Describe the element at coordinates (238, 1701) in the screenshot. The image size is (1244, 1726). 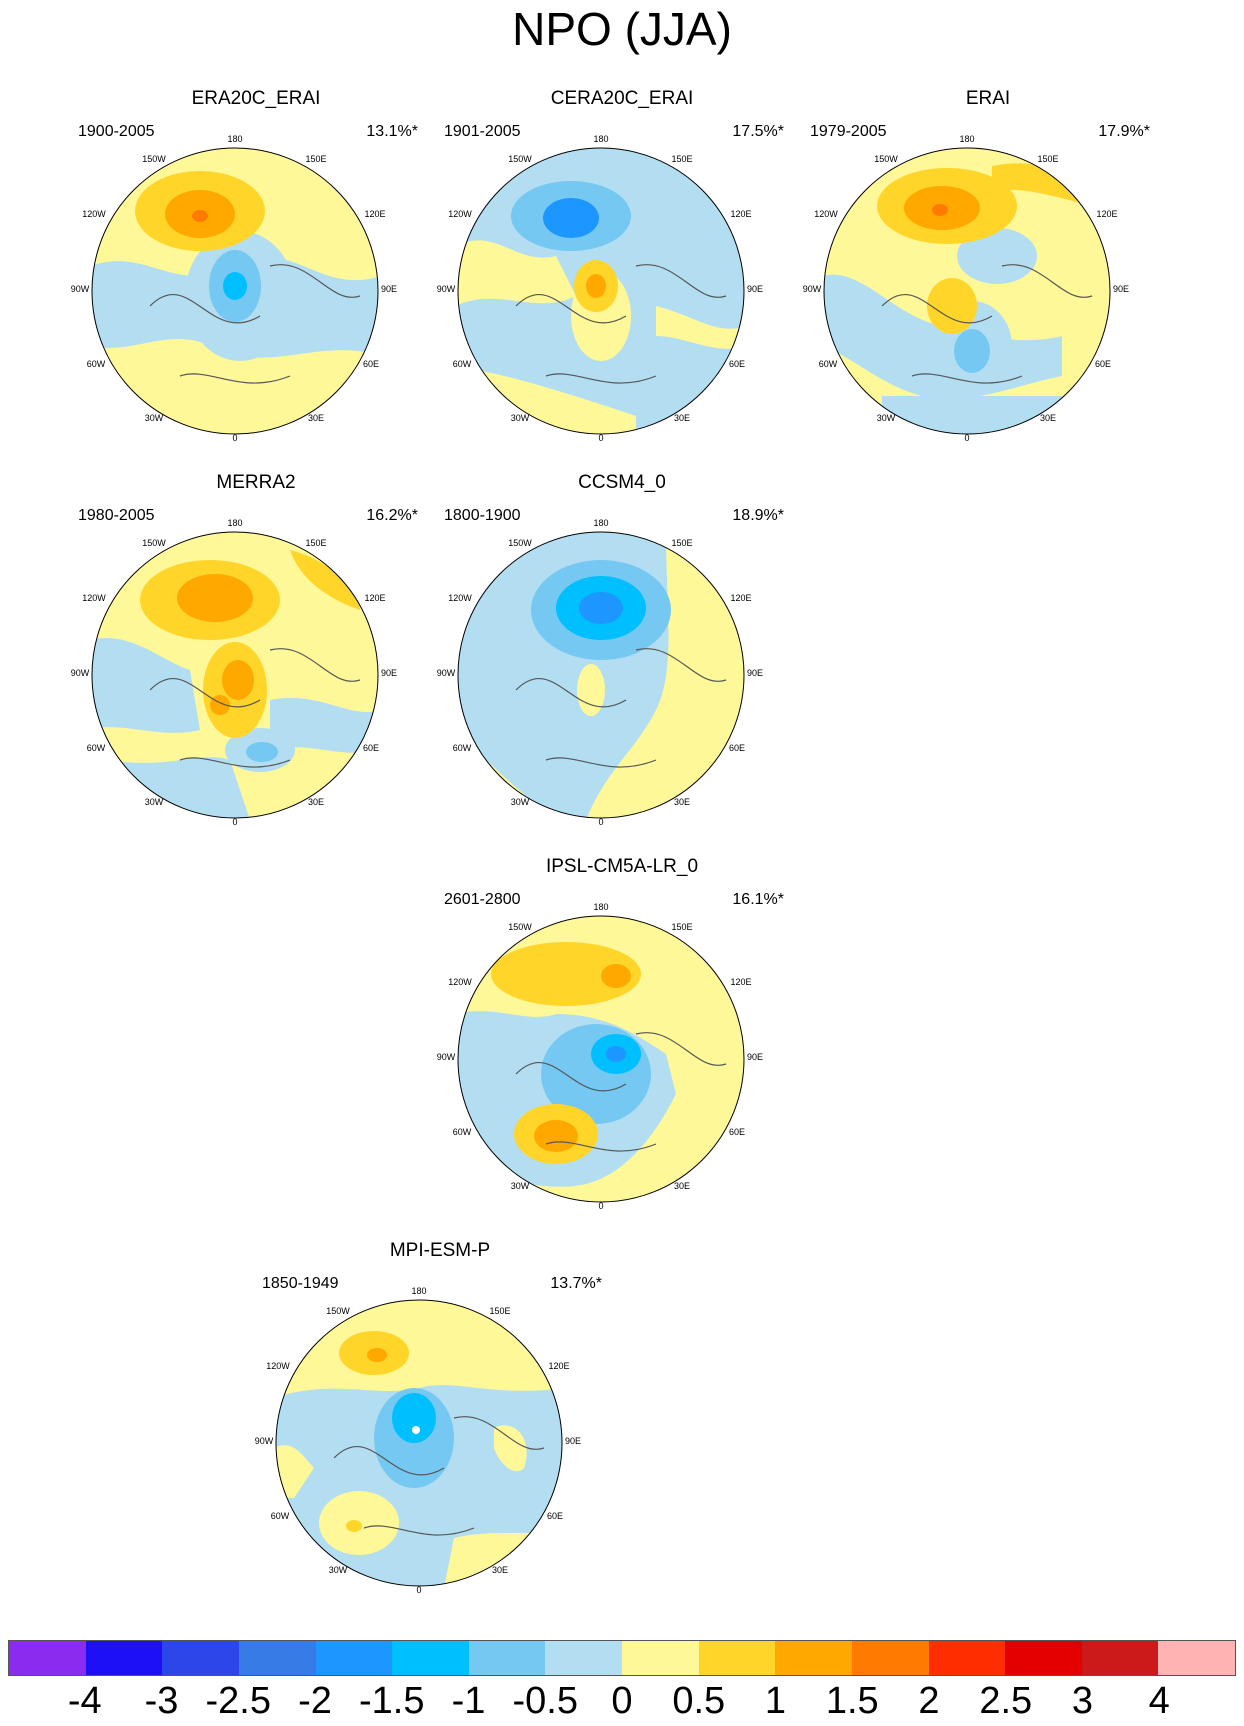
I see `colorbar-tick-label: -2.5` at that location.